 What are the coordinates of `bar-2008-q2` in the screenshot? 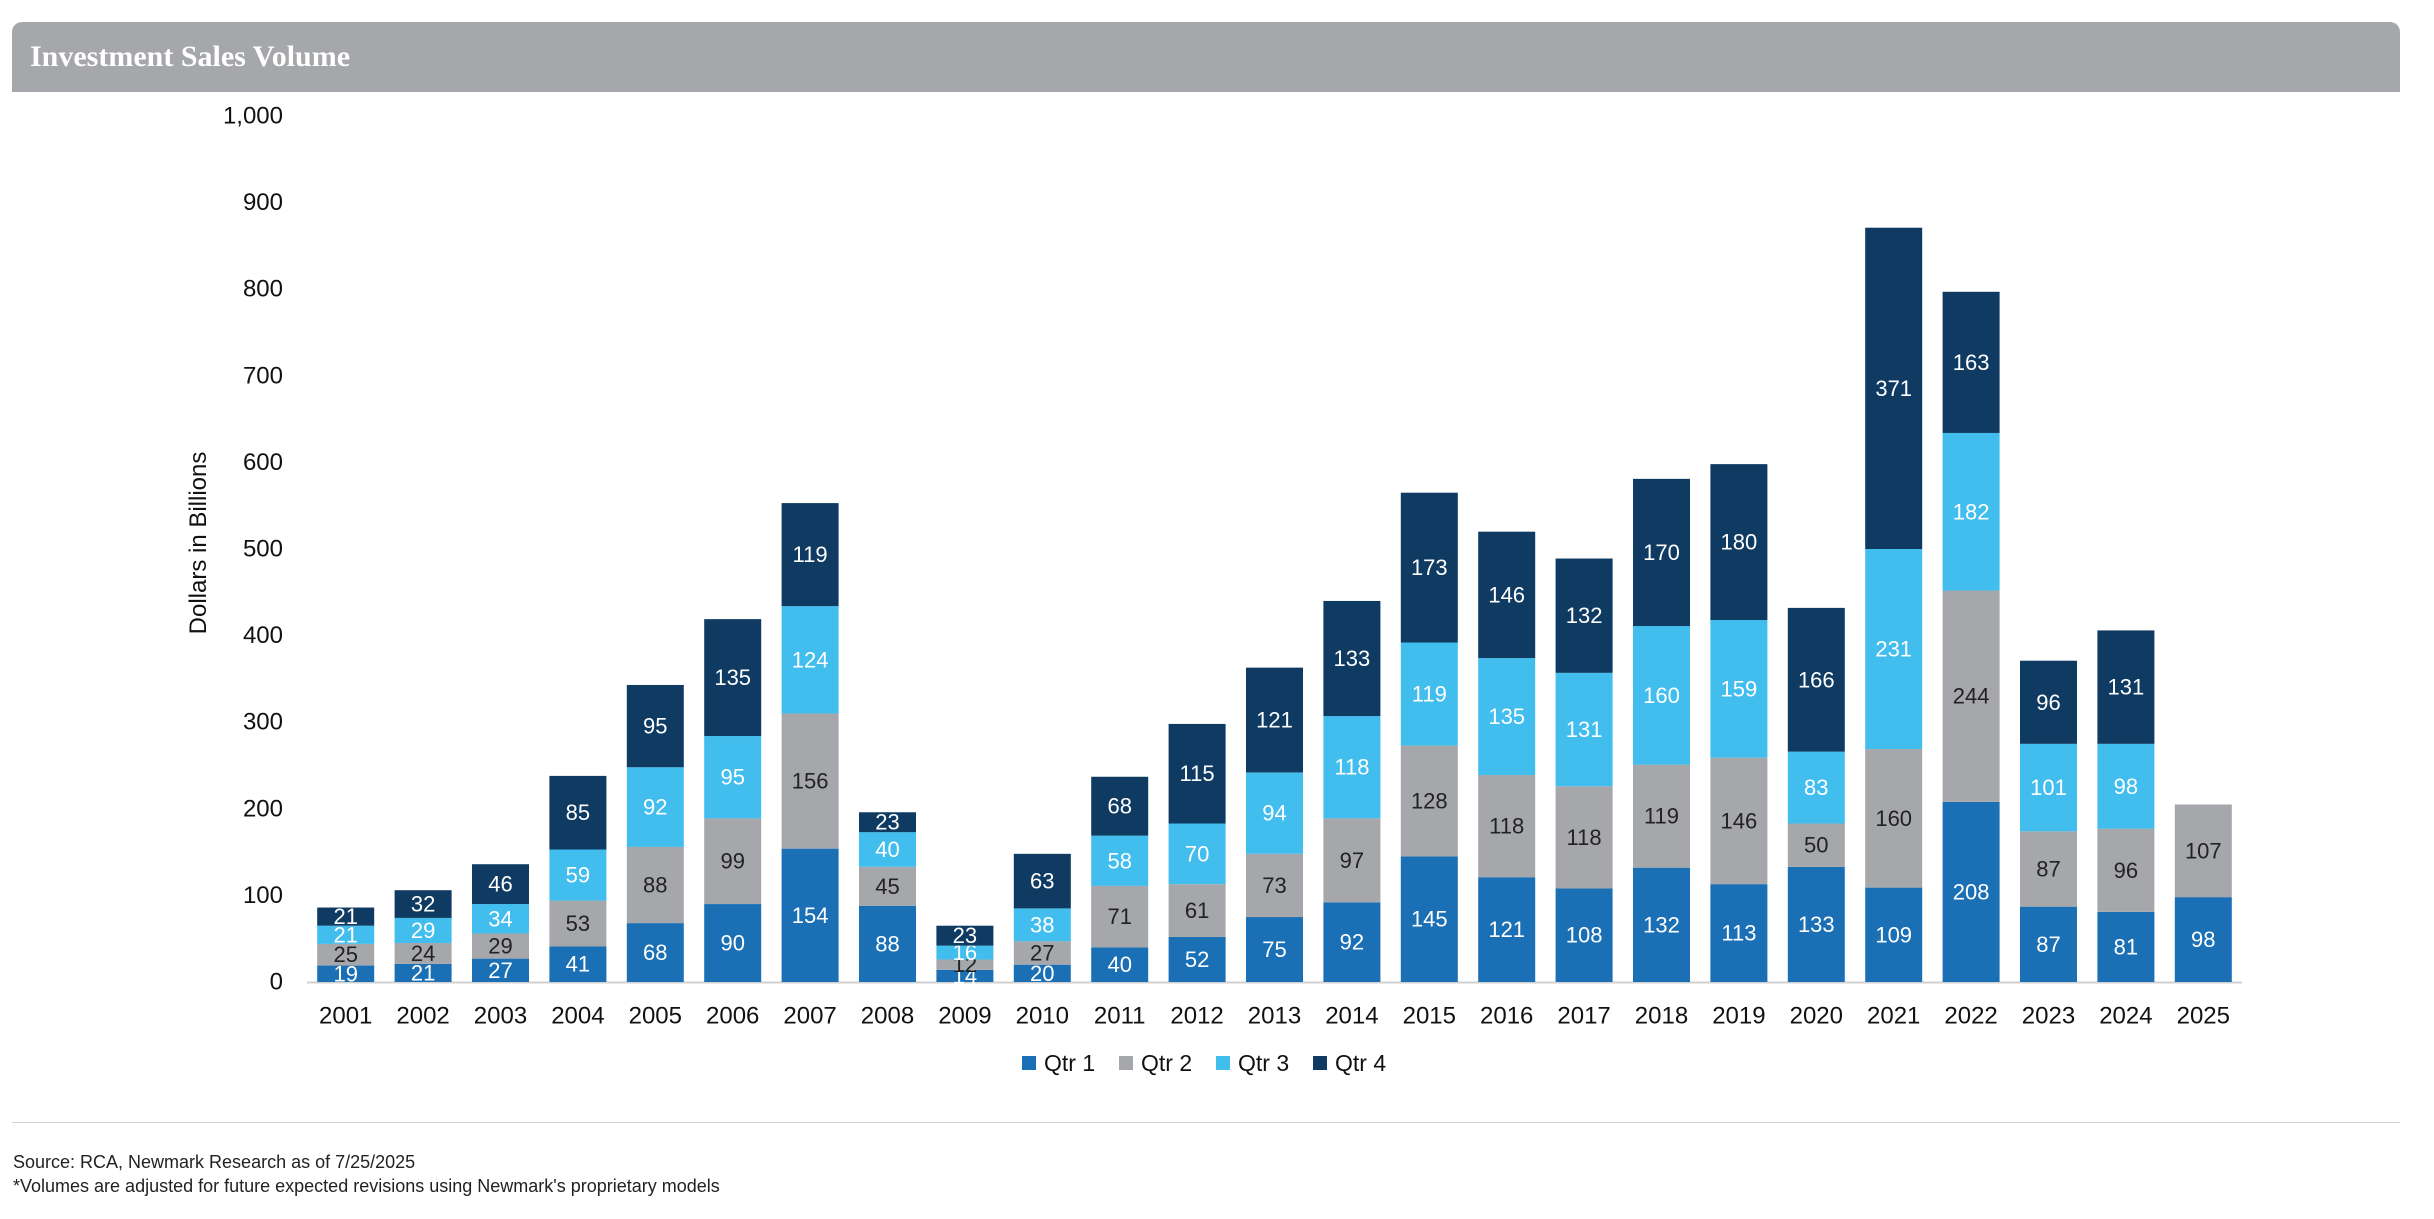 It's located at (887, 886).